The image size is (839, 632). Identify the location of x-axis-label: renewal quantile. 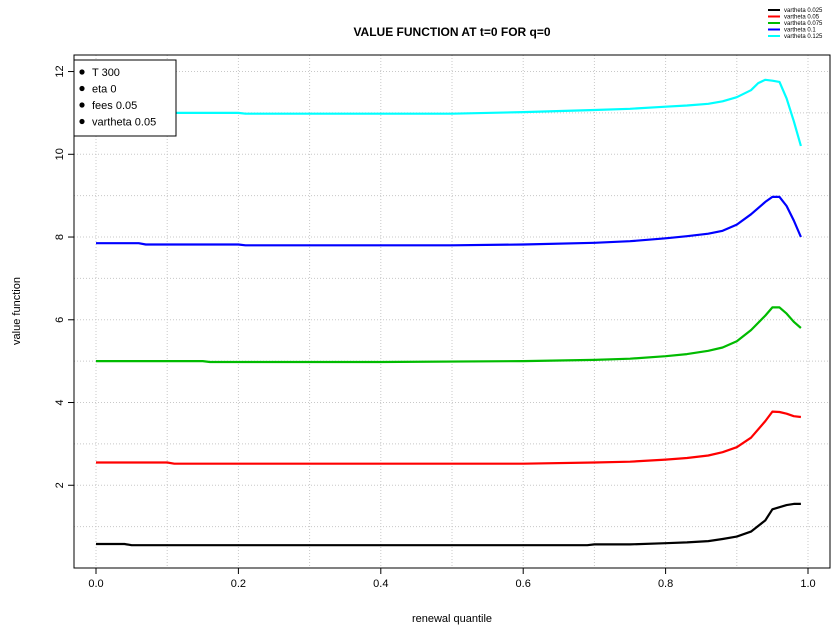
(452, 619).